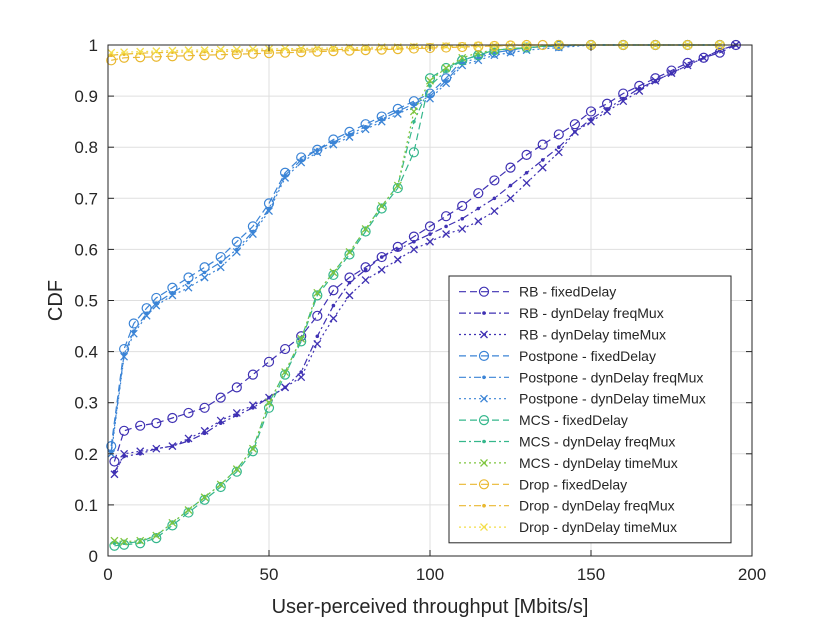 The width and height of the screenshot is (830, 623). I want to click on legend-label: Postpone - dynDelay freqMux, so click(611, 377).